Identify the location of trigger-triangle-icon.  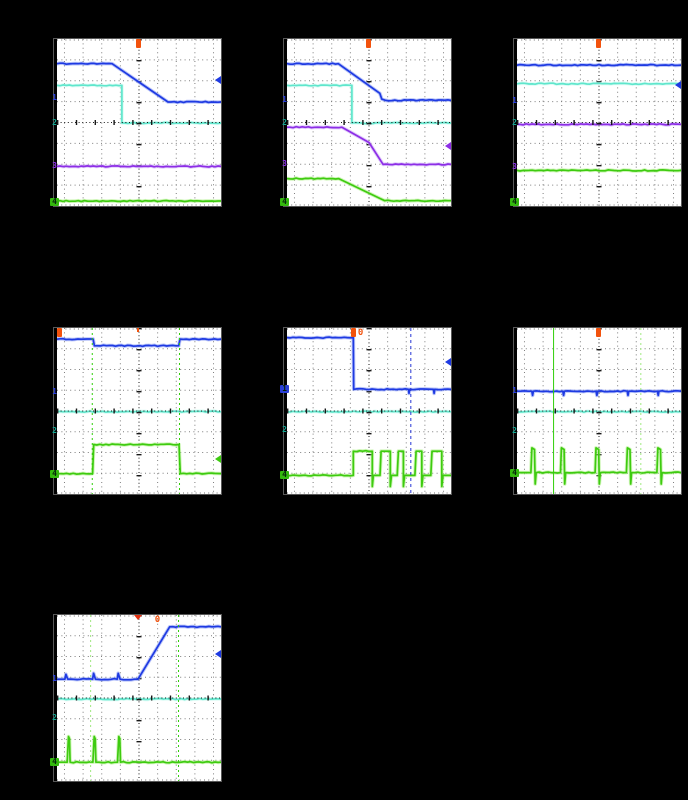
(137, 617).